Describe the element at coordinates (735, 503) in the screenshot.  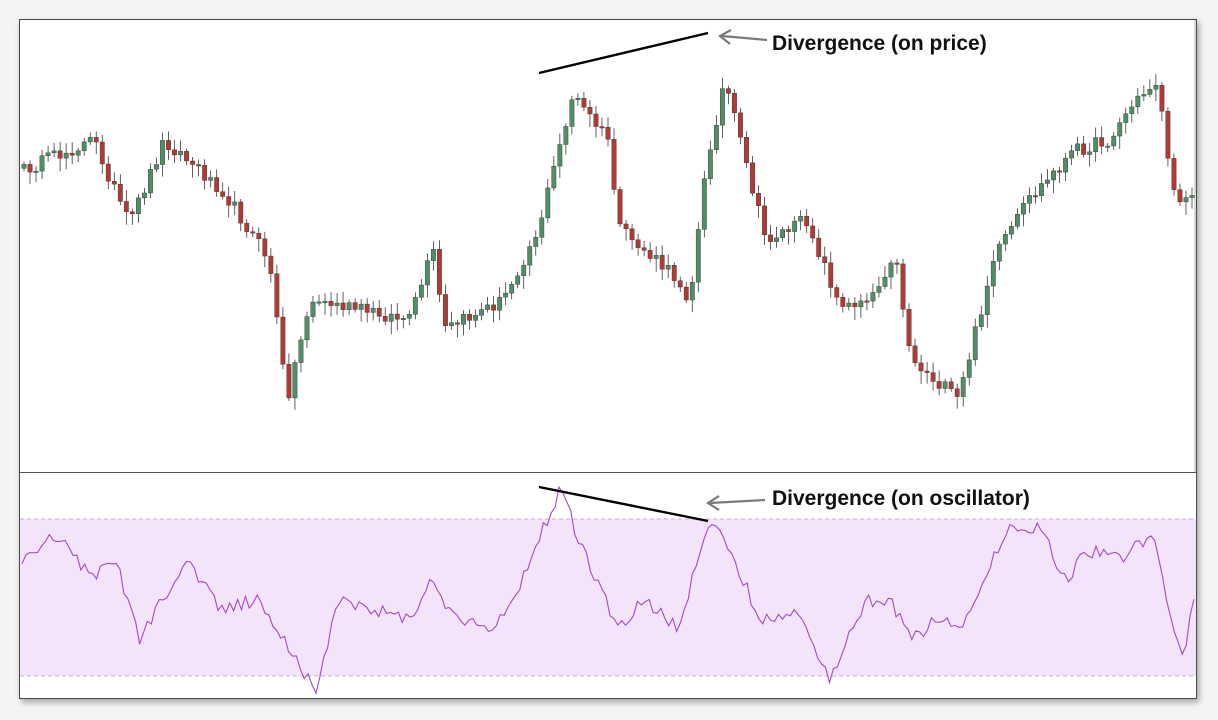
I see `oscillator-divergence-arrow` at that location.